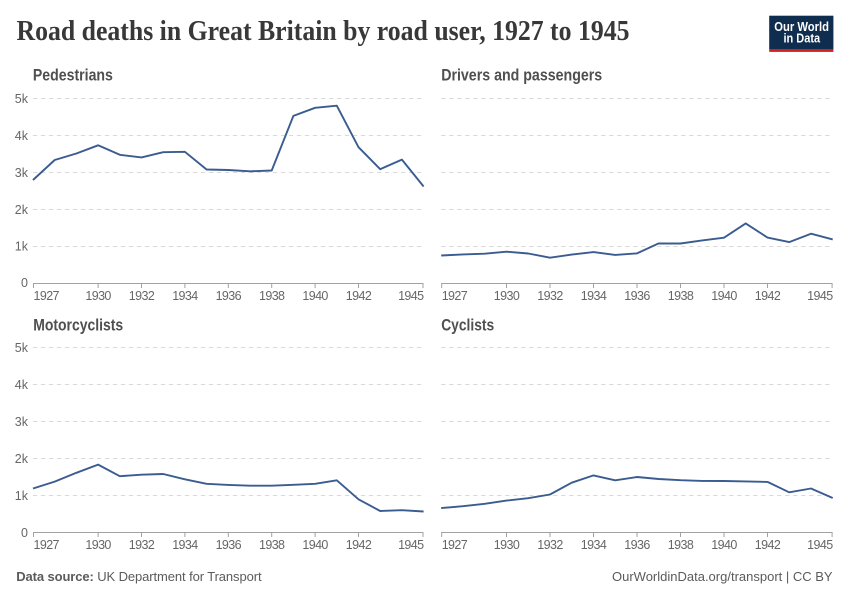 The width and height of the screenshot is (850, 600). I want to click on svg-text: Drivers and passengers, so click(521, 74).